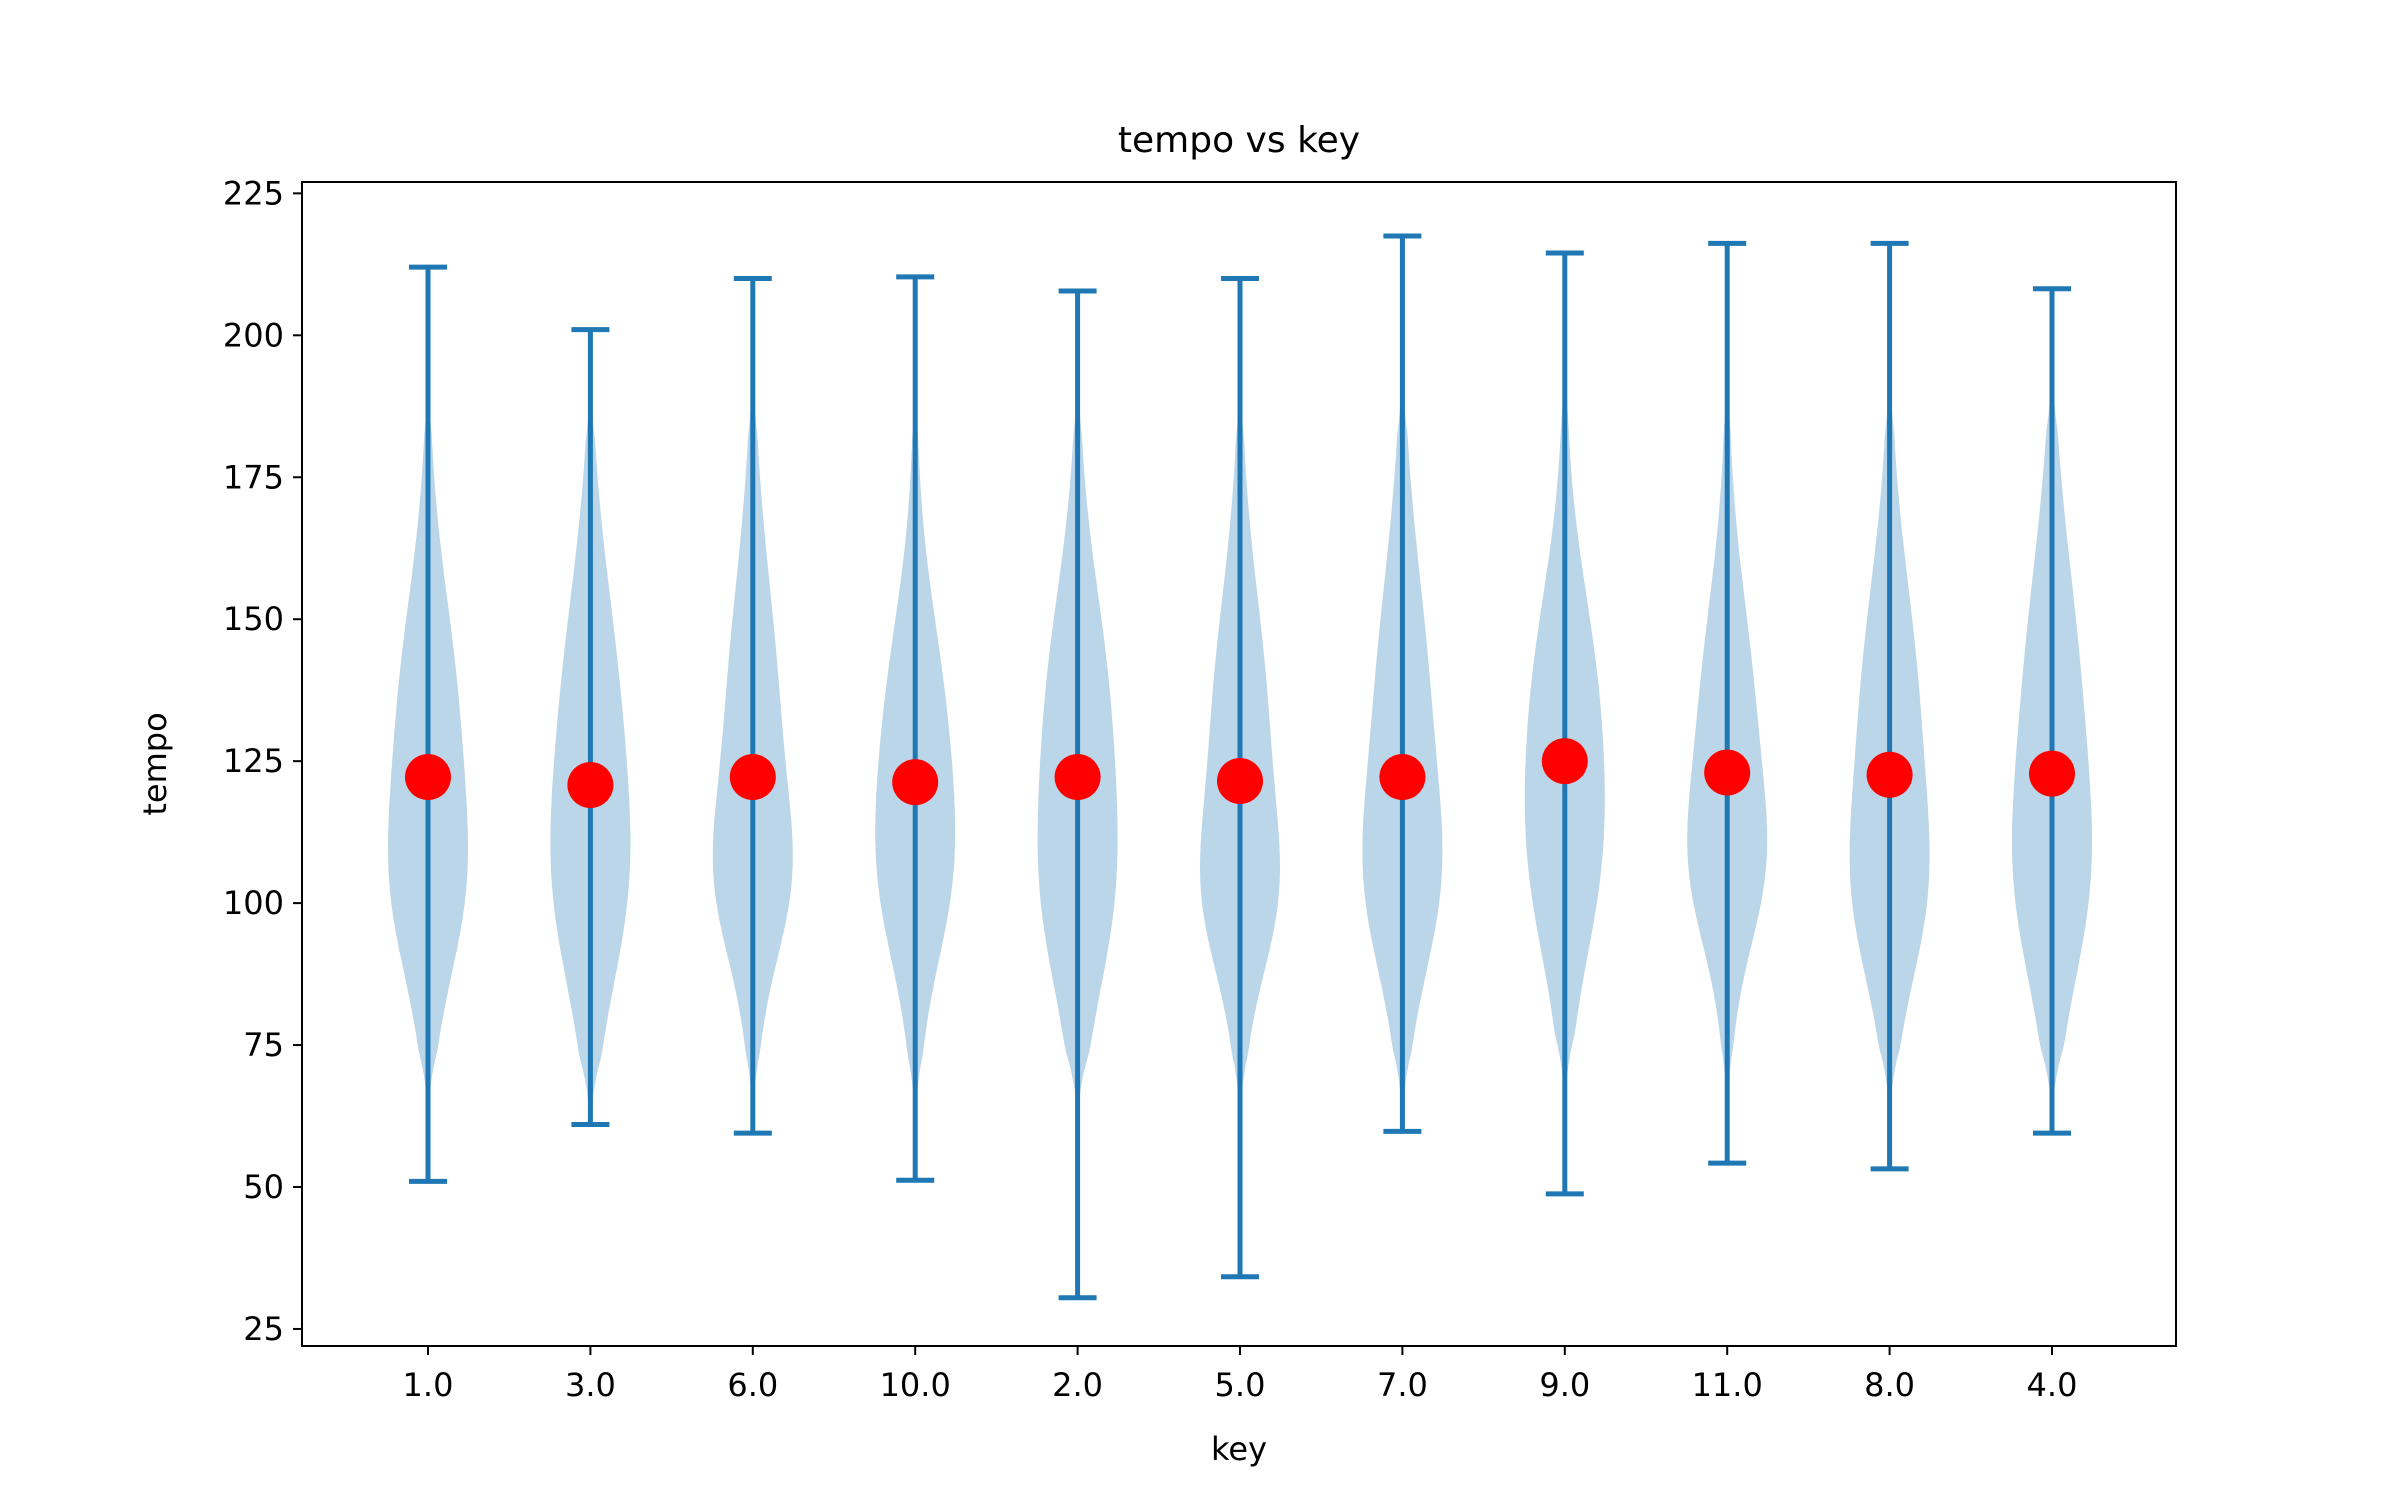  I want to click on y-tick-label: 50, so click(263, 1187).